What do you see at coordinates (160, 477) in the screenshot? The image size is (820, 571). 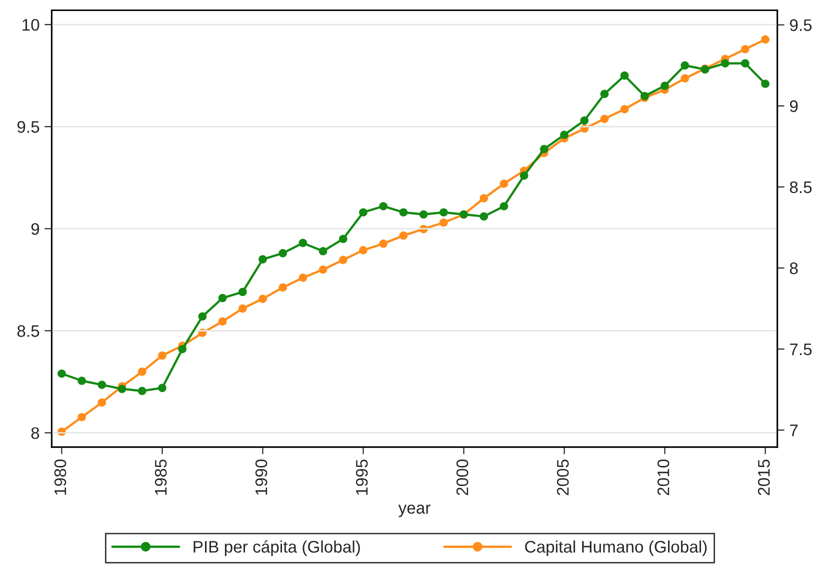 I see `x-tick-label: 1985` at bounding box center [160, 477].